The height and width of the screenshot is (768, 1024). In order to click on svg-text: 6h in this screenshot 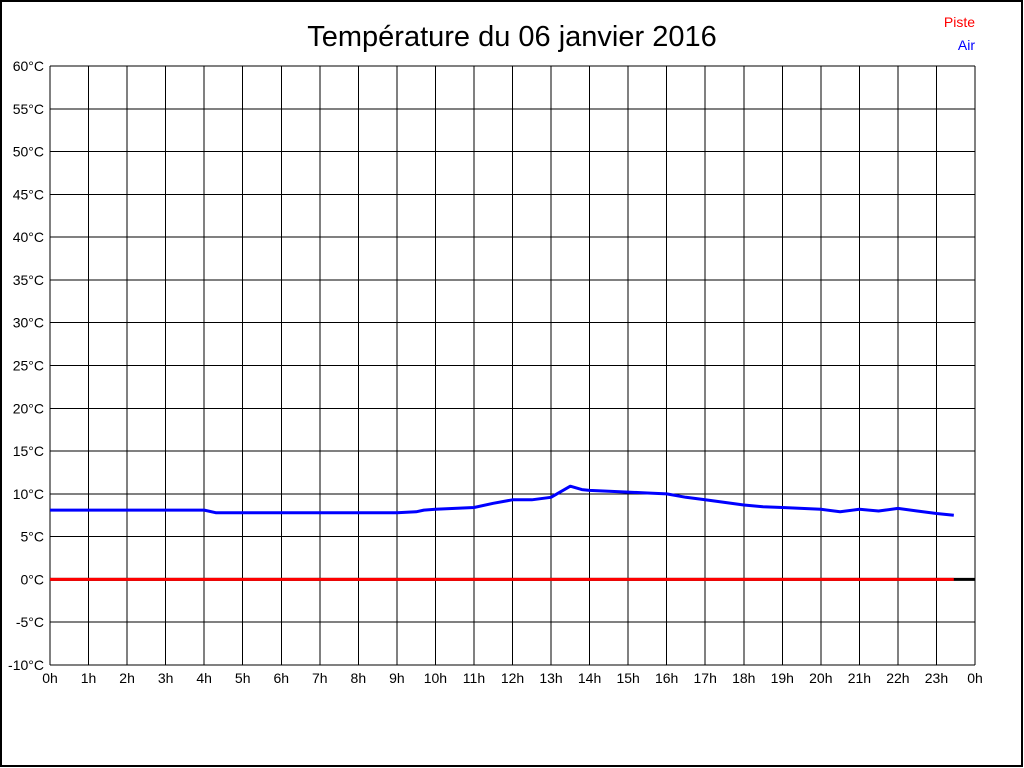, I will do `click(281, 678)`.